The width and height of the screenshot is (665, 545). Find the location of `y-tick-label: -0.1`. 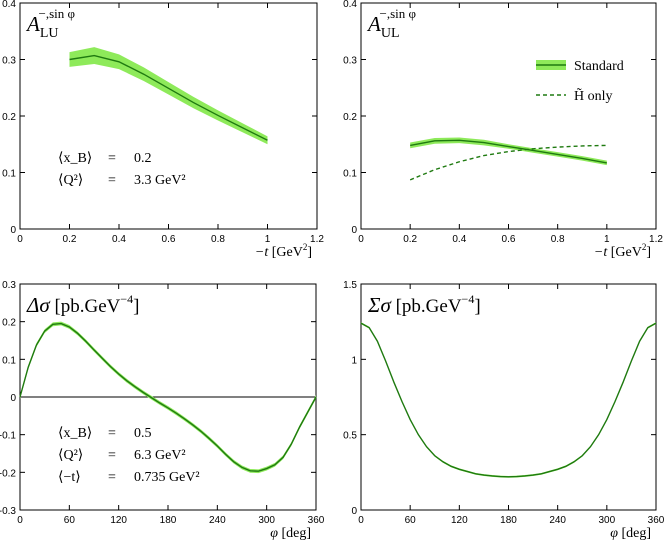

y-tick-label: -0.1 is located at coordinates (8, 436).